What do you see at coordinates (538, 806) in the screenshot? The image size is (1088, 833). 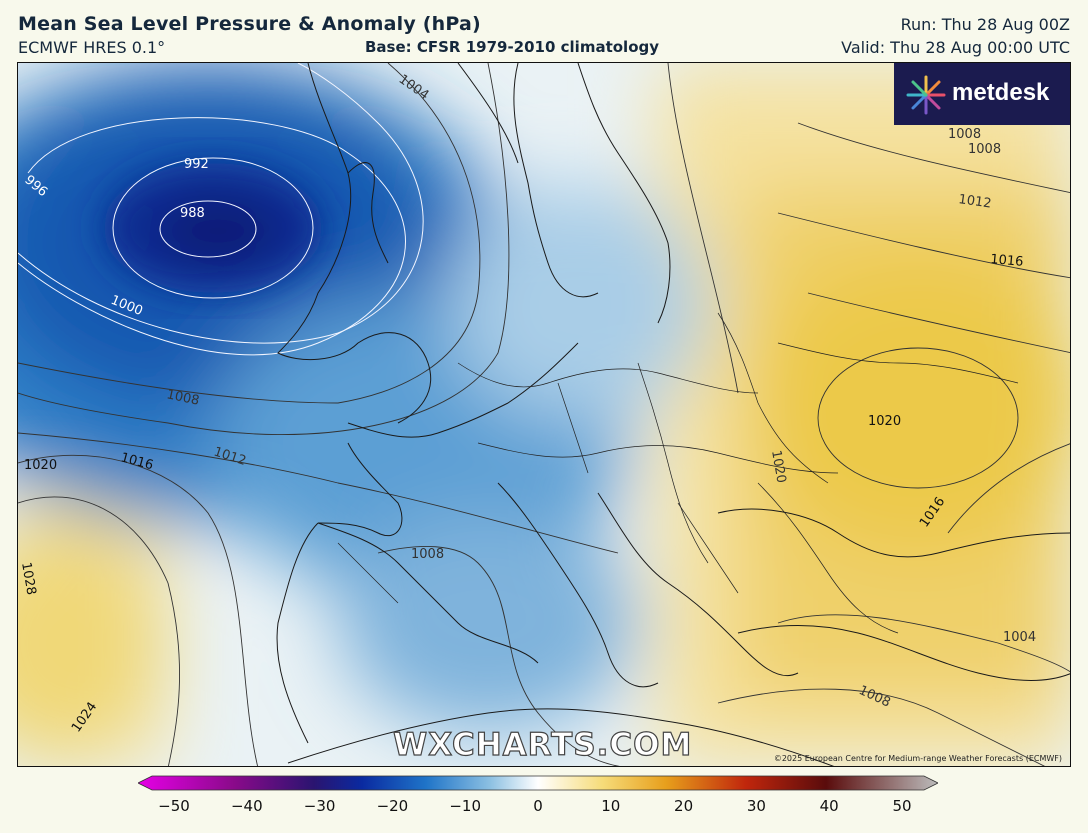 I see `colorbar-tick-label: 0` at bounding box center [538, 806].